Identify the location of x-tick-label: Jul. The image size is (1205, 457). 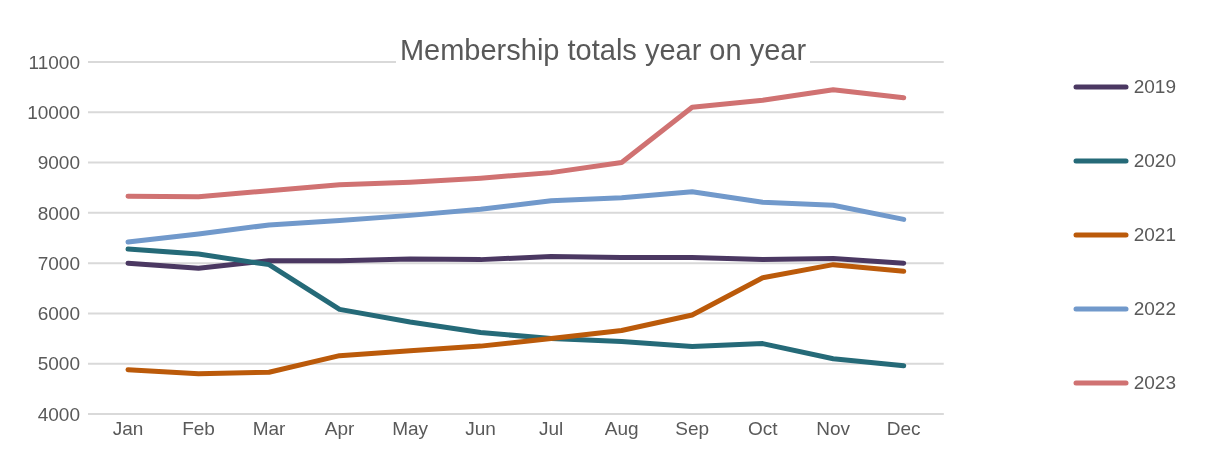
(551, 429).